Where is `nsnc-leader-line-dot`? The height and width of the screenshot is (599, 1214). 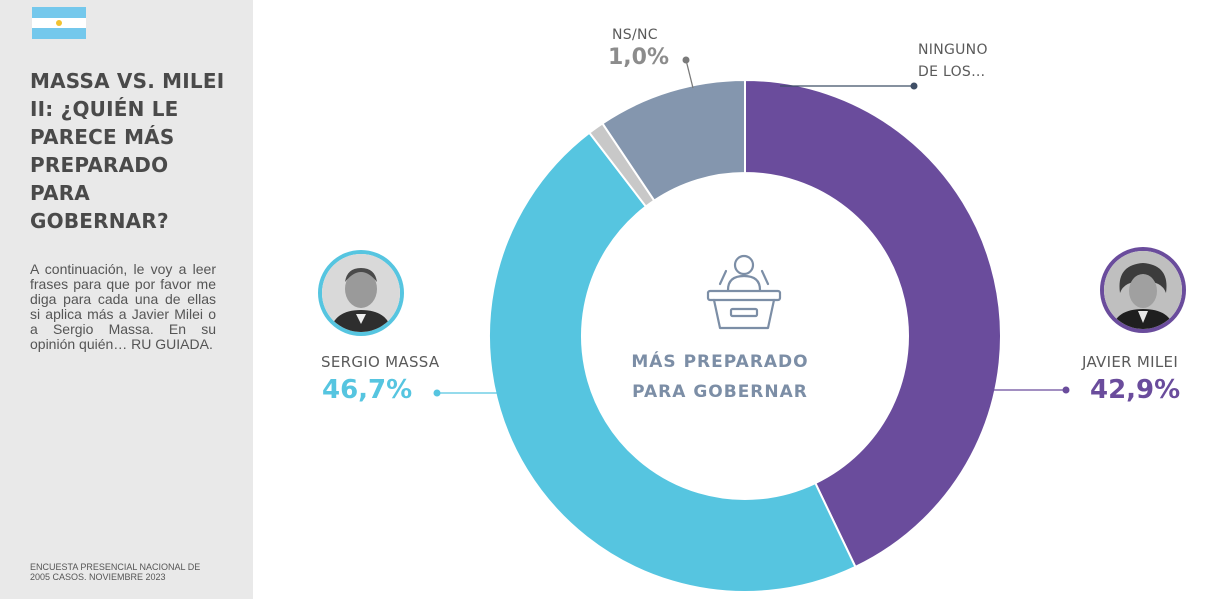
nsnc-leader-line-dot is located at coordinates (686, 60).